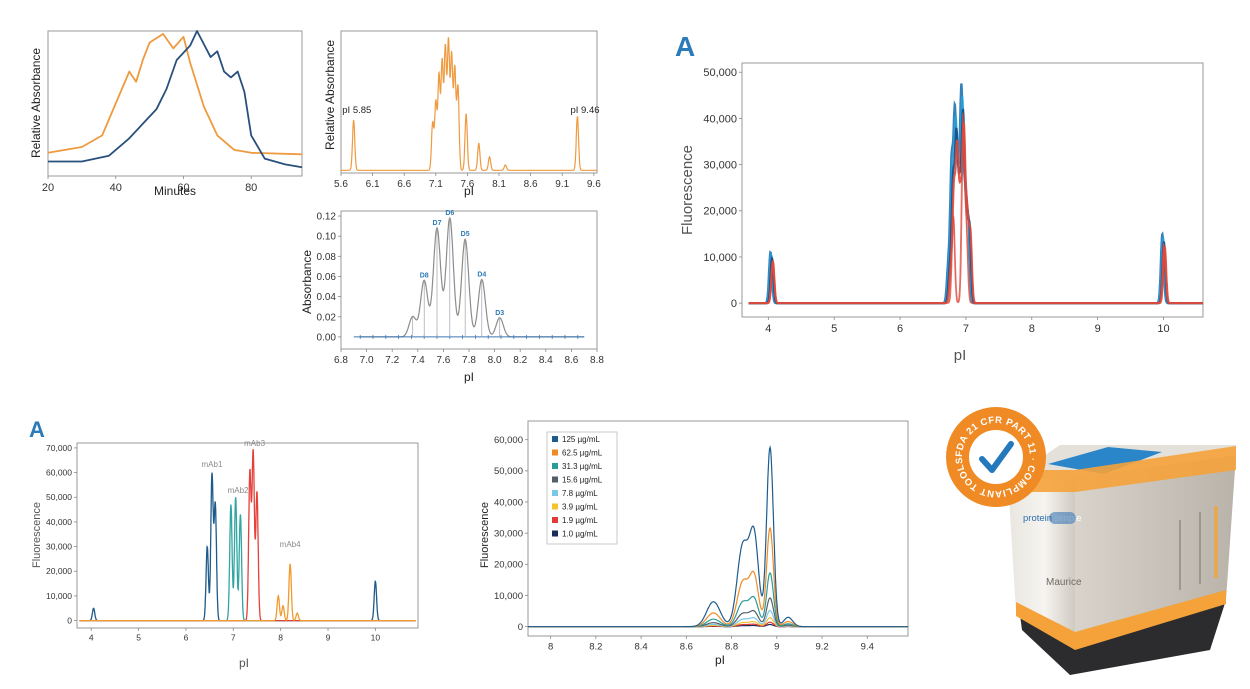 The height and width of the screenshot is (689, 1250). I want to click on x-ticks: 5.6 6.1 6.6 7.1 7.6 8.1 8.6 9.1 9.6, so click(467, 181).